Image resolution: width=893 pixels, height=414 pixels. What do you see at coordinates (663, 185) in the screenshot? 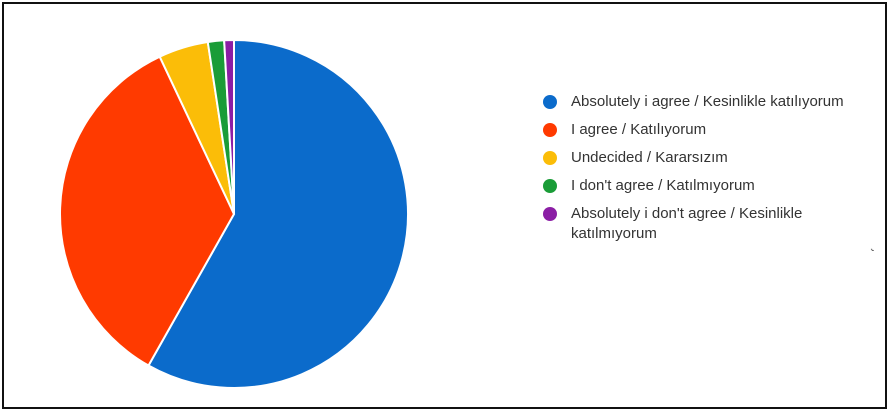
I see `legend-label-4: I don't agree / Katılmıyorum` at bounding box center [663, 185].